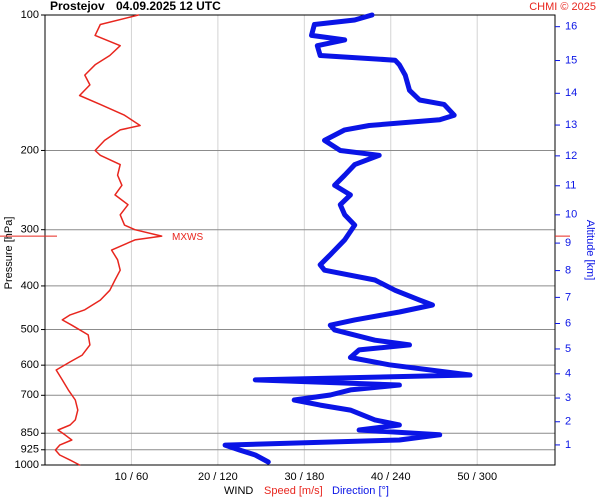 The image size is (600, 500). I want to click on y2-tick-label: 3, so click(568, 398).